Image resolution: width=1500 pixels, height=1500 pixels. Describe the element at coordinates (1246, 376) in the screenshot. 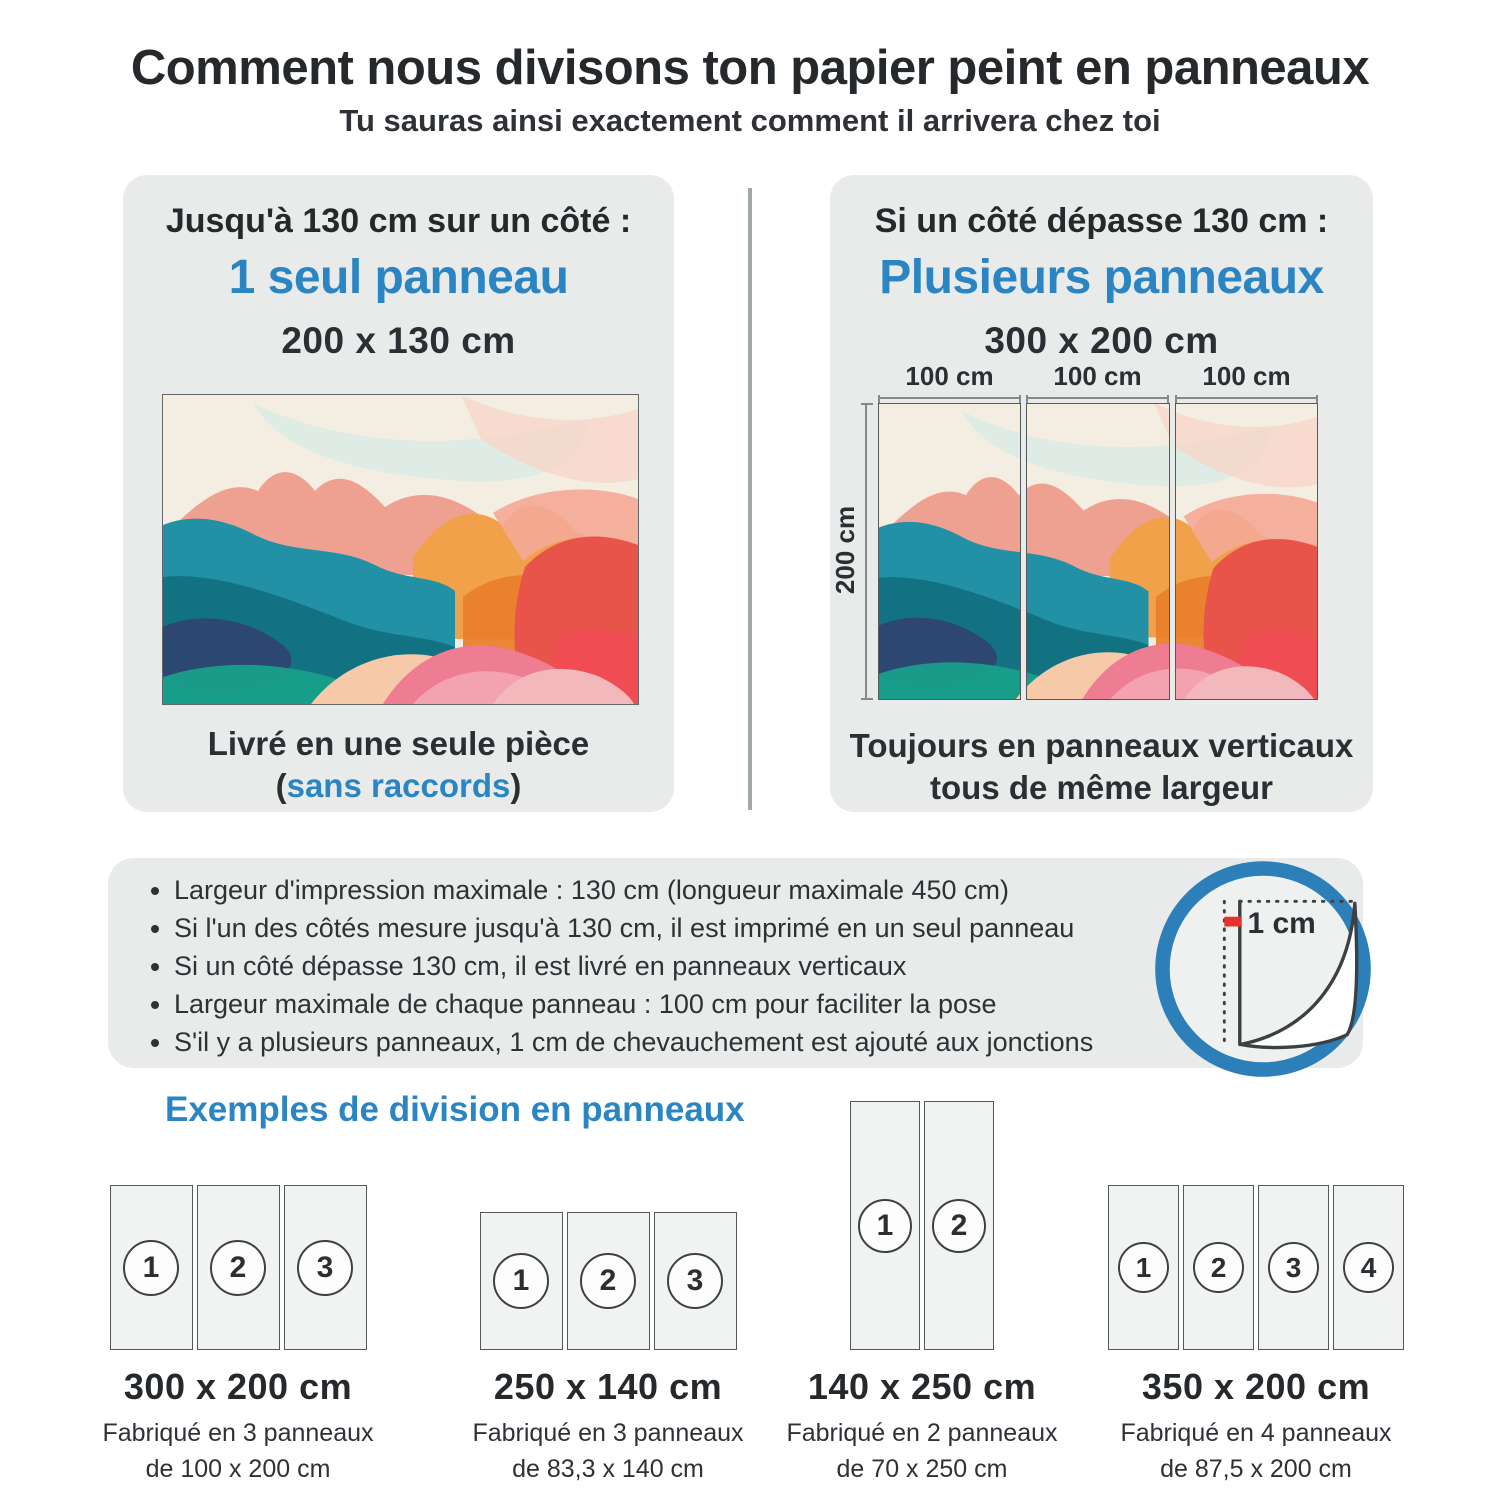

I see `width-label-3: 100 cm` at that location.